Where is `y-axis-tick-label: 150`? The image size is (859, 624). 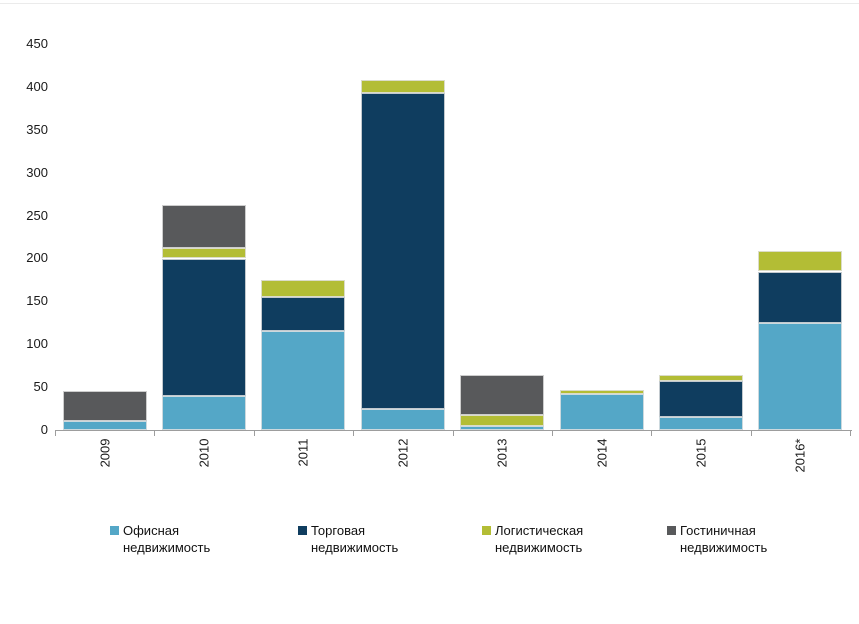
y-axis-tick-label: 150 is located at coordinates (37, 301).